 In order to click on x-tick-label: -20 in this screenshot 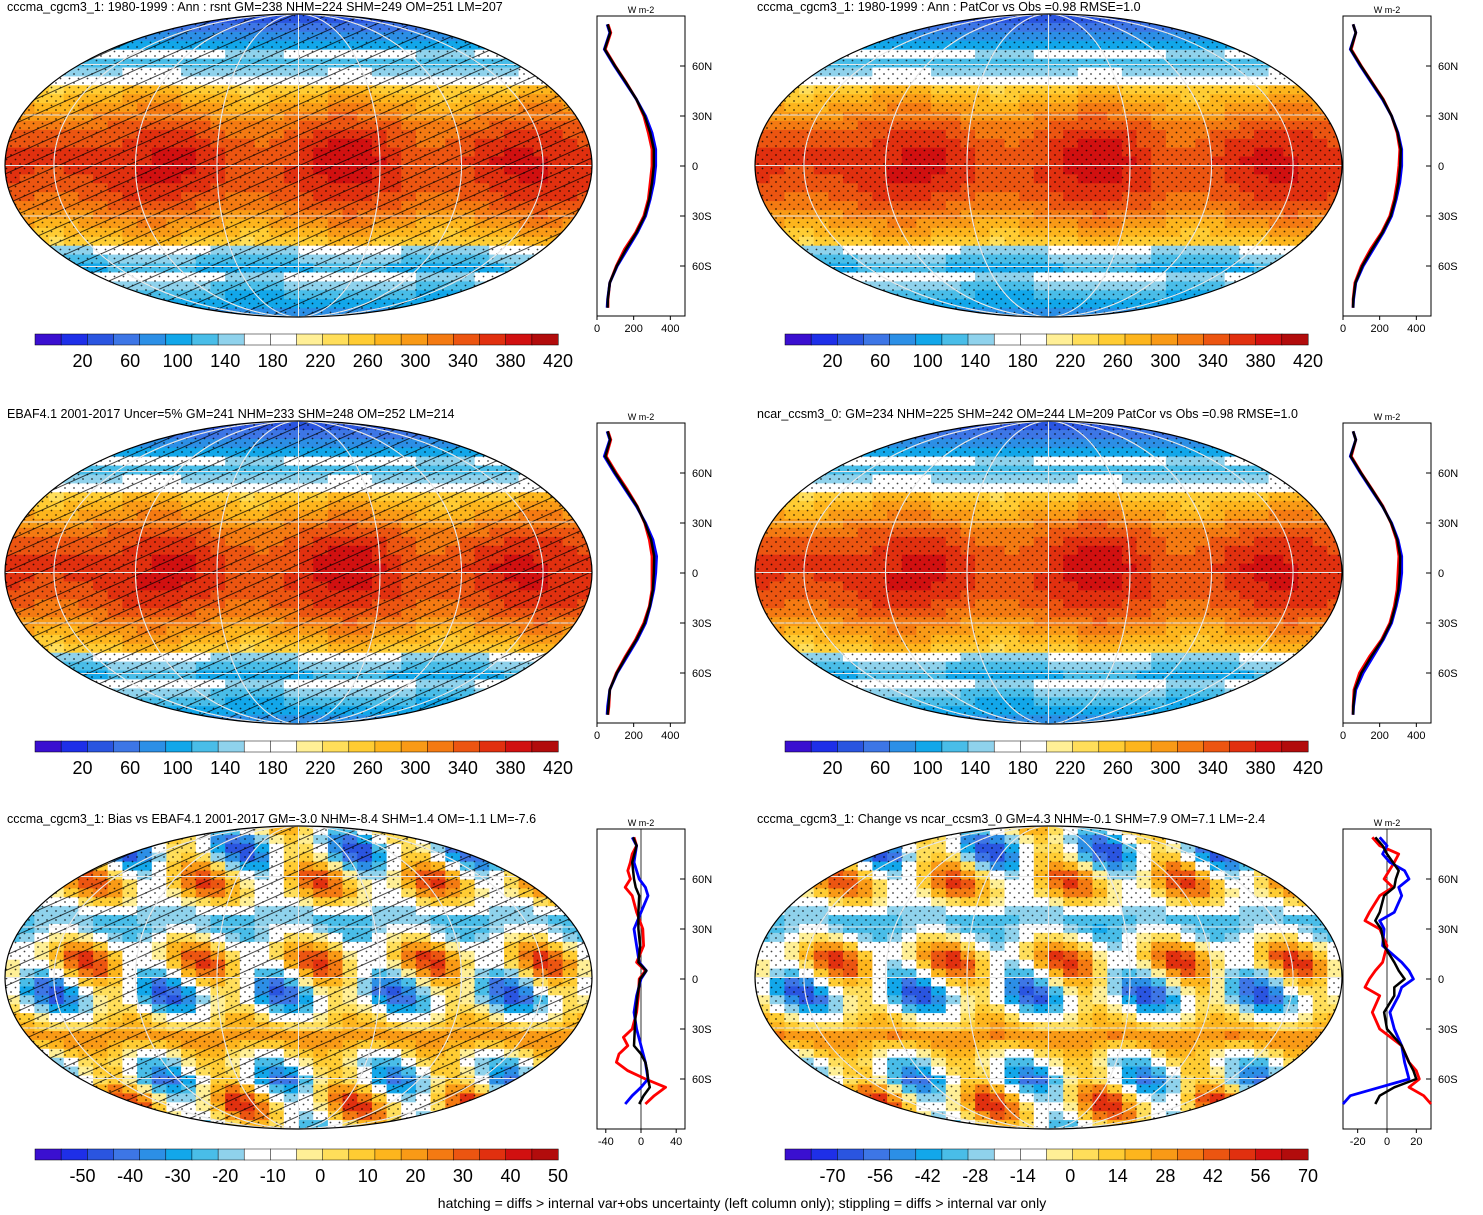, I will do `click(1358, 1142)`.